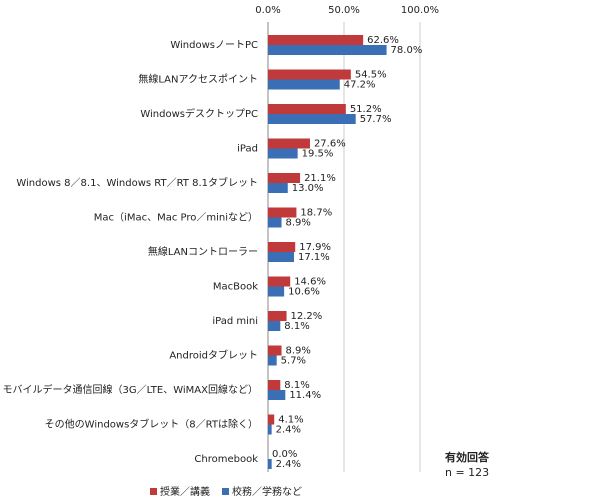 The height and width of the screenshot is (504, 590). I want to click on value-label: 10.6%, so click(304, 292).